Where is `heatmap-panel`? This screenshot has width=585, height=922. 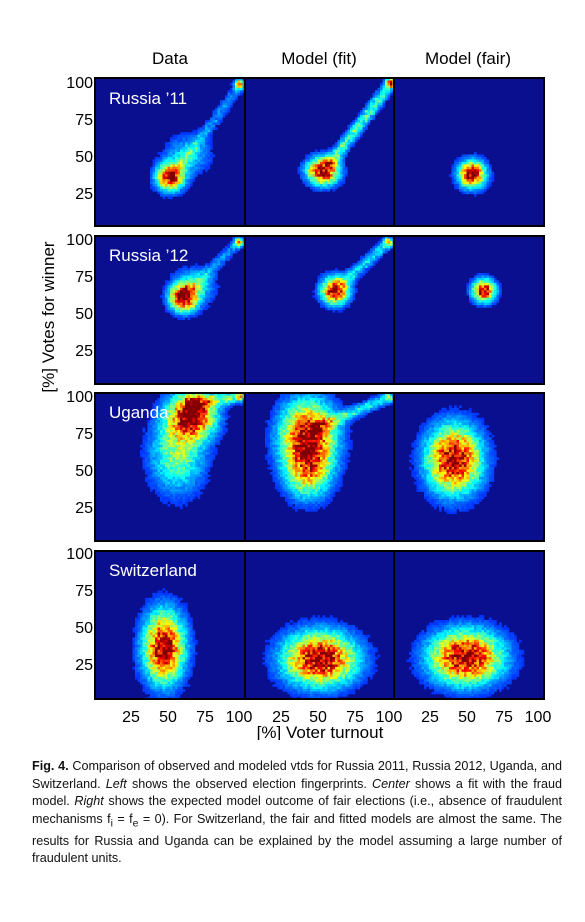
heatmap-panel is located at coordinates (320, 152).